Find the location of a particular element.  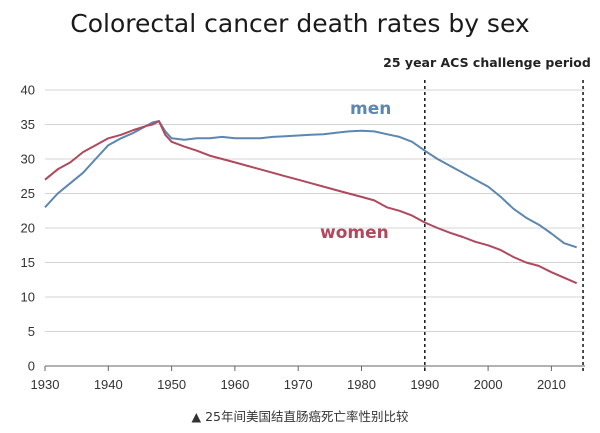

series-label-women: women is located at coordinates (354, 233).